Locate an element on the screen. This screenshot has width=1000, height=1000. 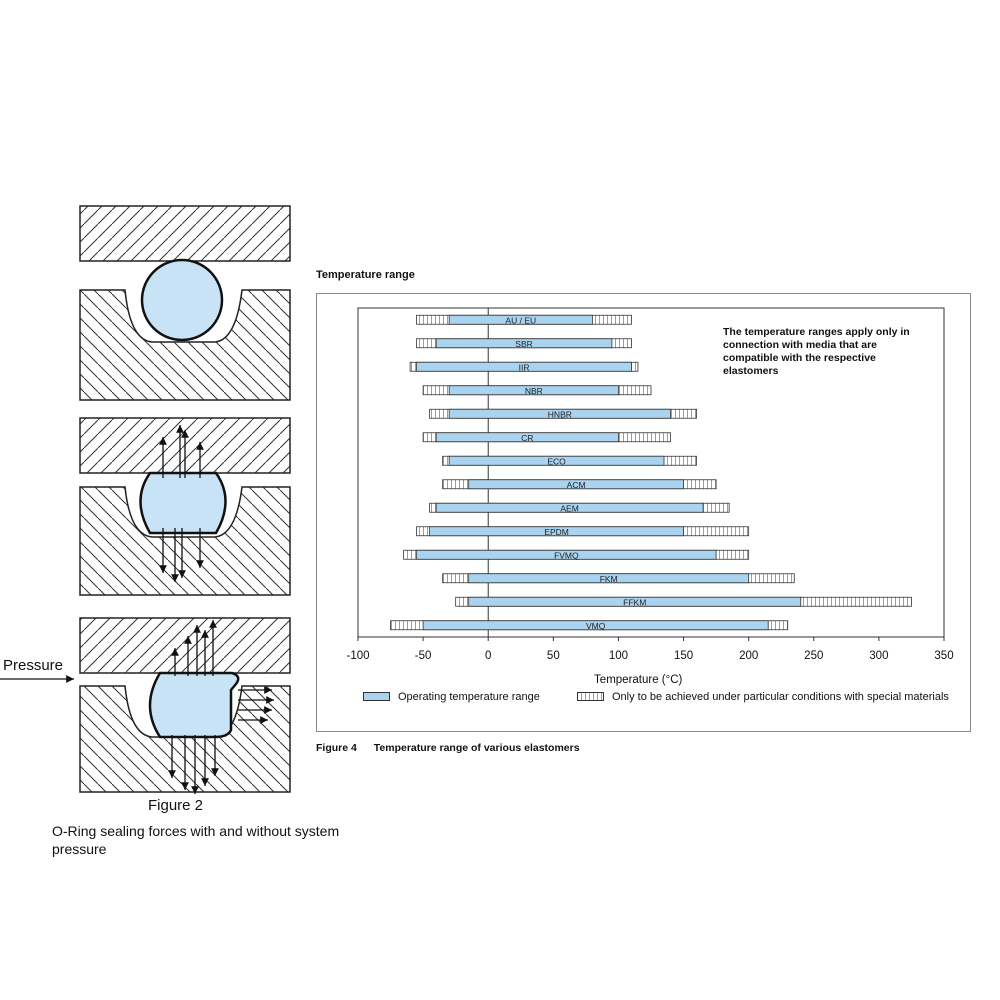
bar-category-label: ACM is located at coordinates (576, 485).